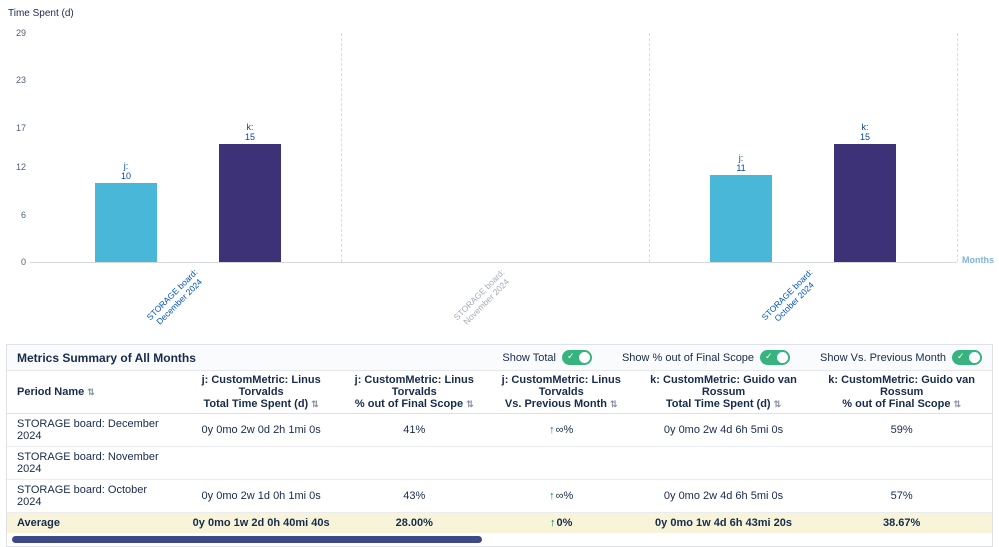 The height and width of the screenshot is (547, 999). I want to click on toggle-item: Show Vs. Previous Month ✓, so click(901, 357).